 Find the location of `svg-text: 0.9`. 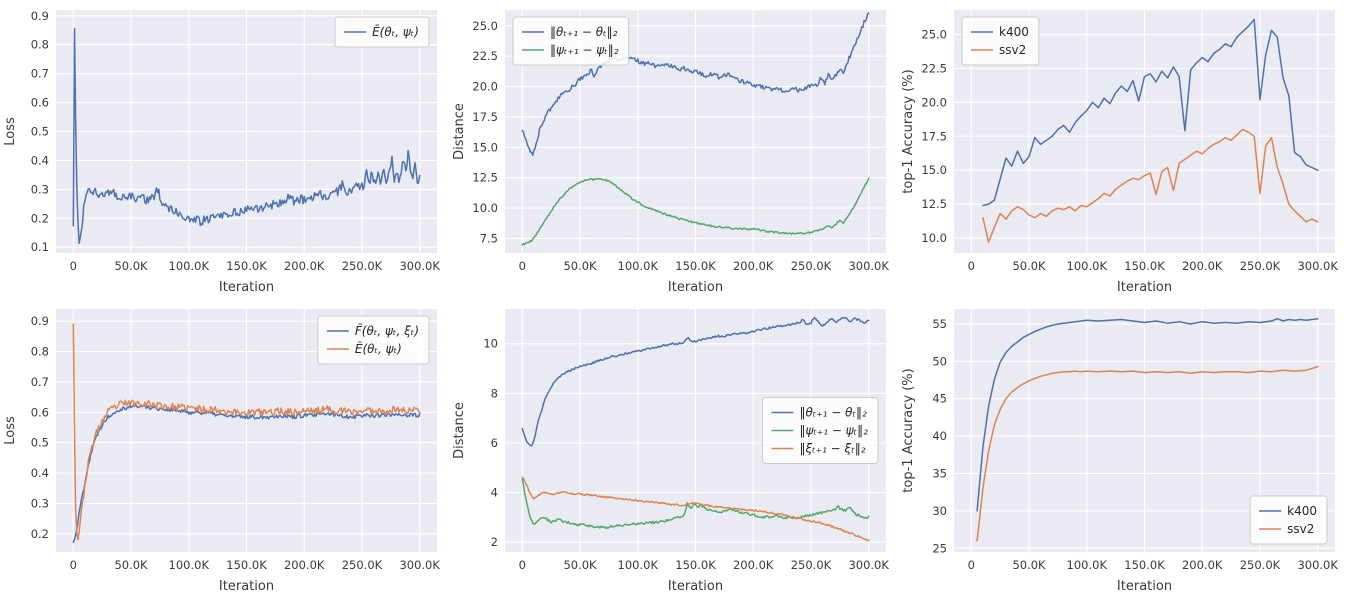

svg-text: 0.9 is located at coordinates (40, 16).